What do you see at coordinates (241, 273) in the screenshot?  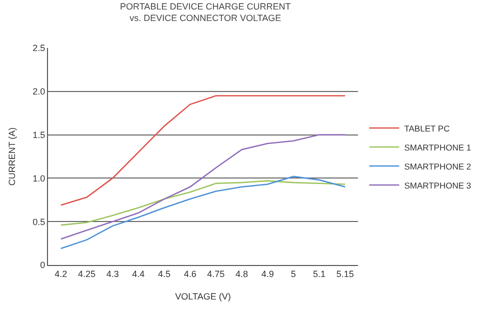 I see `x-tick-label: 4.8` at bounding box center [241, 273].